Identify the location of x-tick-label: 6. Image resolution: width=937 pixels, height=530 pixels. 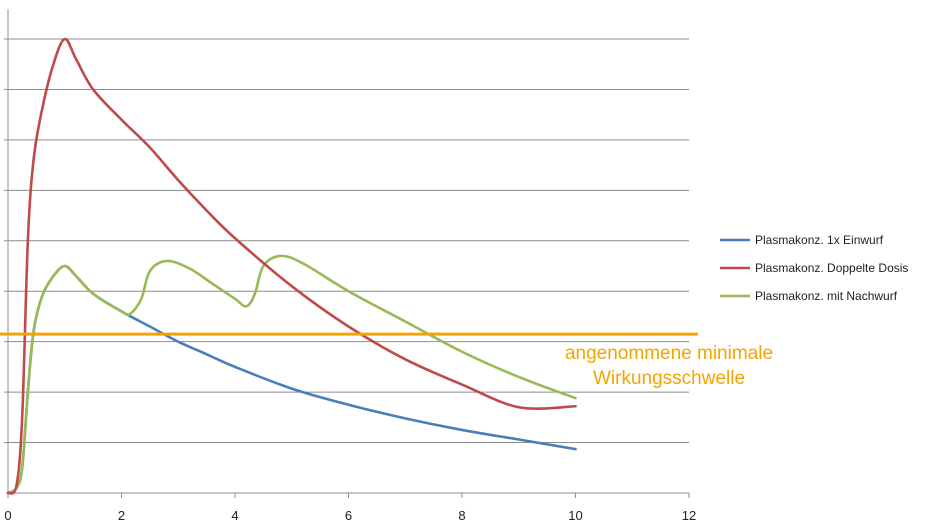
(348, 515).